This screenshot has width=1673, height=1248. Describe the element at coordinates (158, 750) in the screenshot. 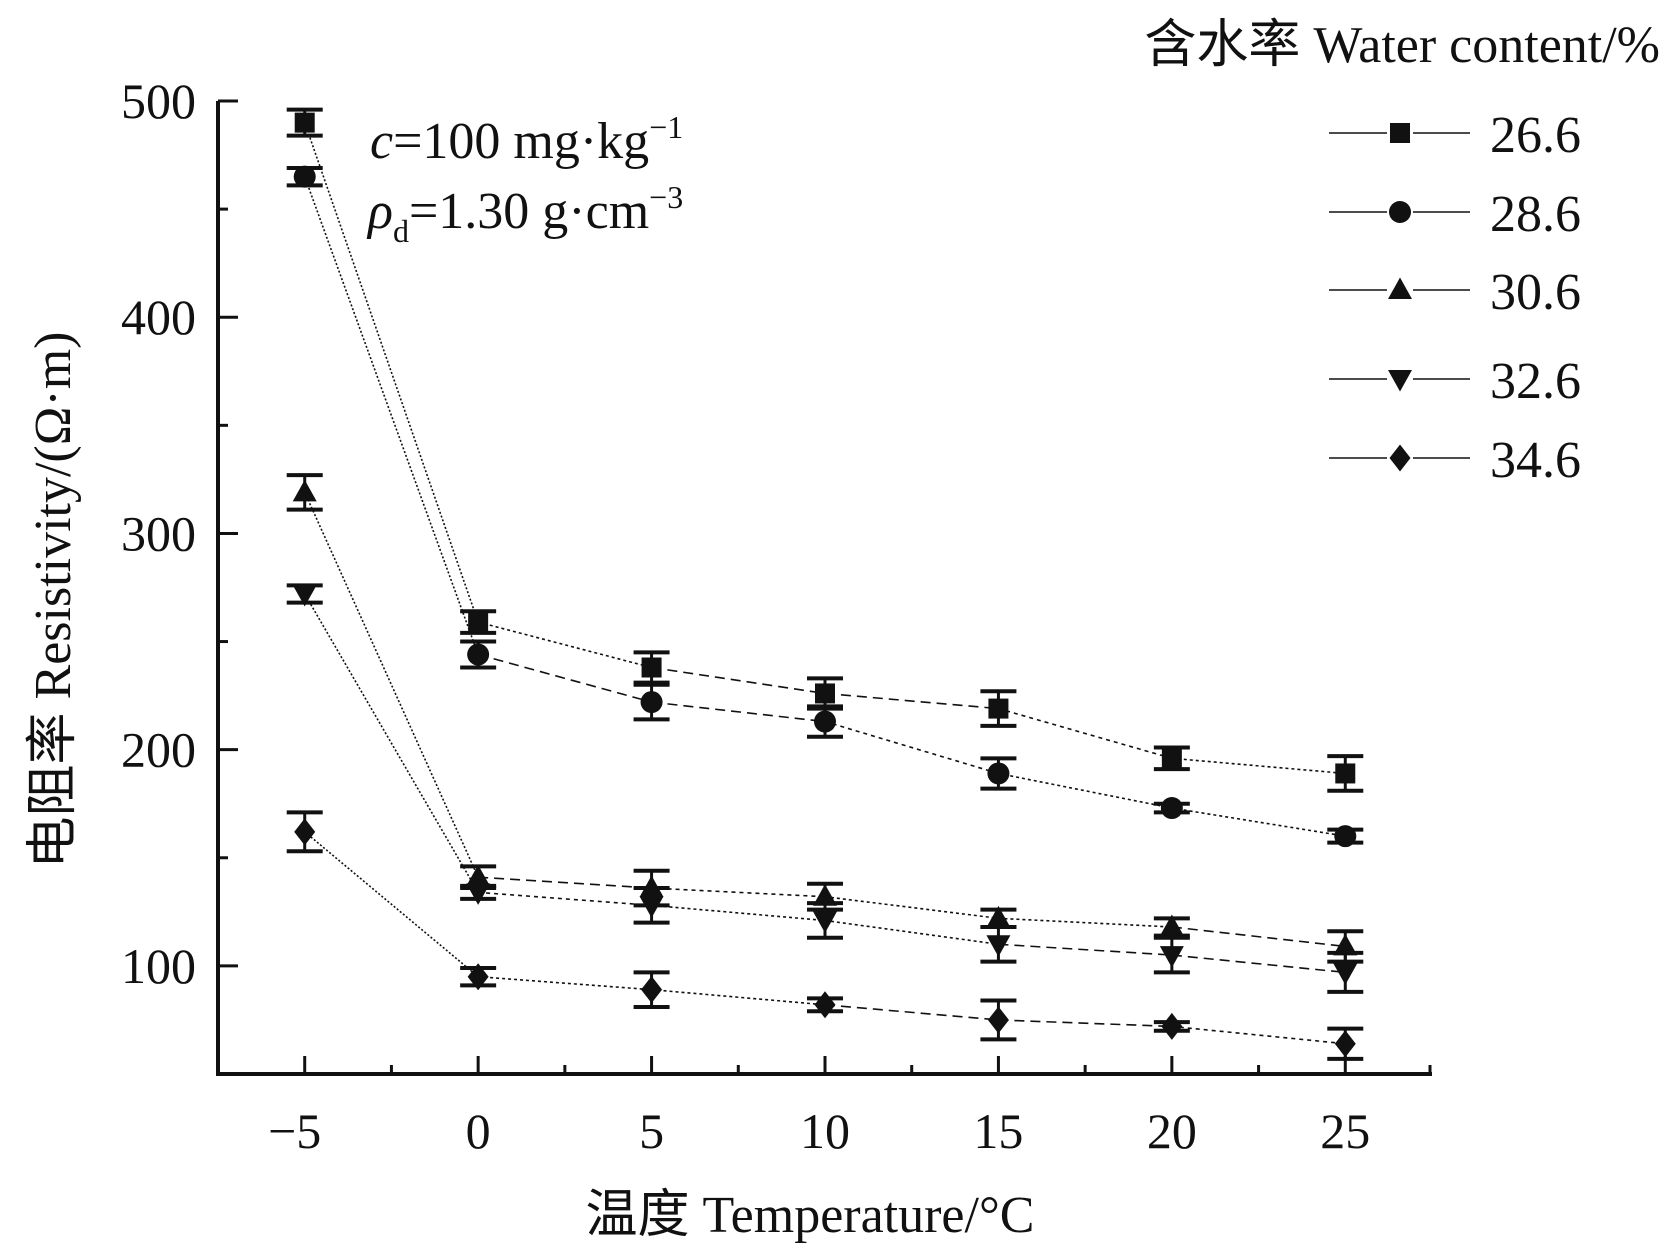

I see `y-tick-label: 200` at that location.